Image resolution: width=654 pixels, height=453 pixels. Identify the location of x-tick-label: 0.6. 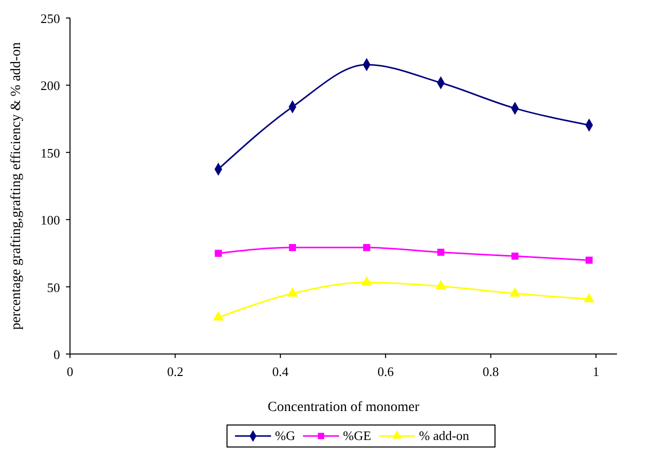
(385, 371).